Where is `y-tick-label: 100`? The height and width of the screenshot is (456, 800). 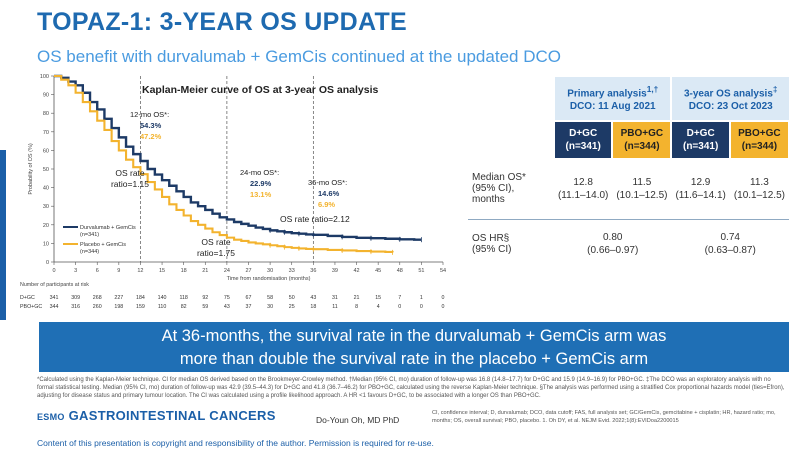 y-tick-label: 100 is located at coordinates (44, 77).